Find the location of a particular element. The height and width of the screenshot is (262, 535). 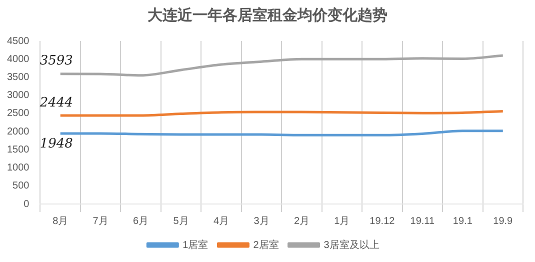

y-tick-label: 2000 is located at coordinates (18, 132).